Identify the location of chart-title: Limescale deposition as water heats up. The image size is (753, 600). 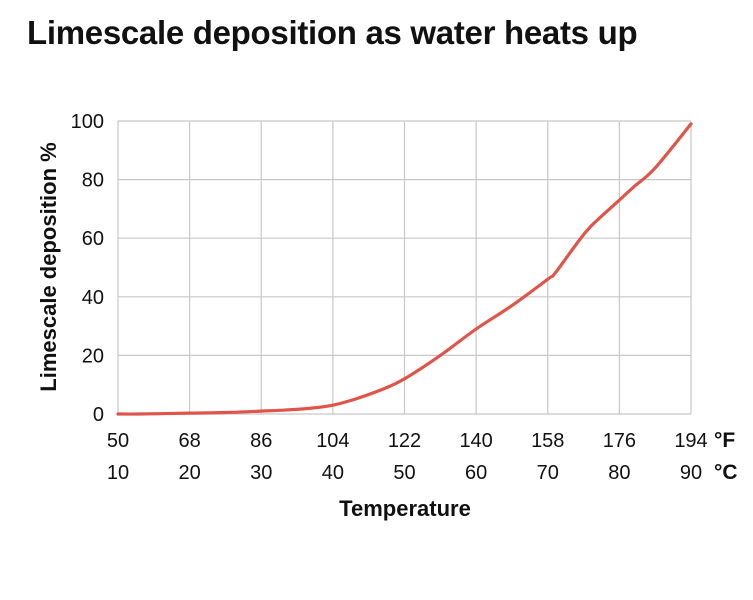
(332, 32).